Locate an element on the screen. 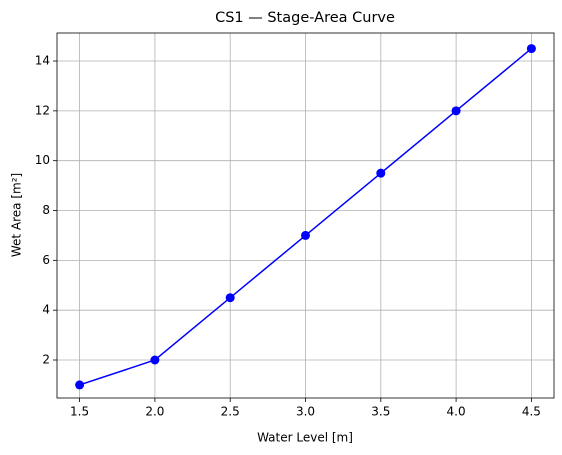 The image size is (562, 455). y-axis-label: Wet Area [m²] is located at coordinates (17, 215).